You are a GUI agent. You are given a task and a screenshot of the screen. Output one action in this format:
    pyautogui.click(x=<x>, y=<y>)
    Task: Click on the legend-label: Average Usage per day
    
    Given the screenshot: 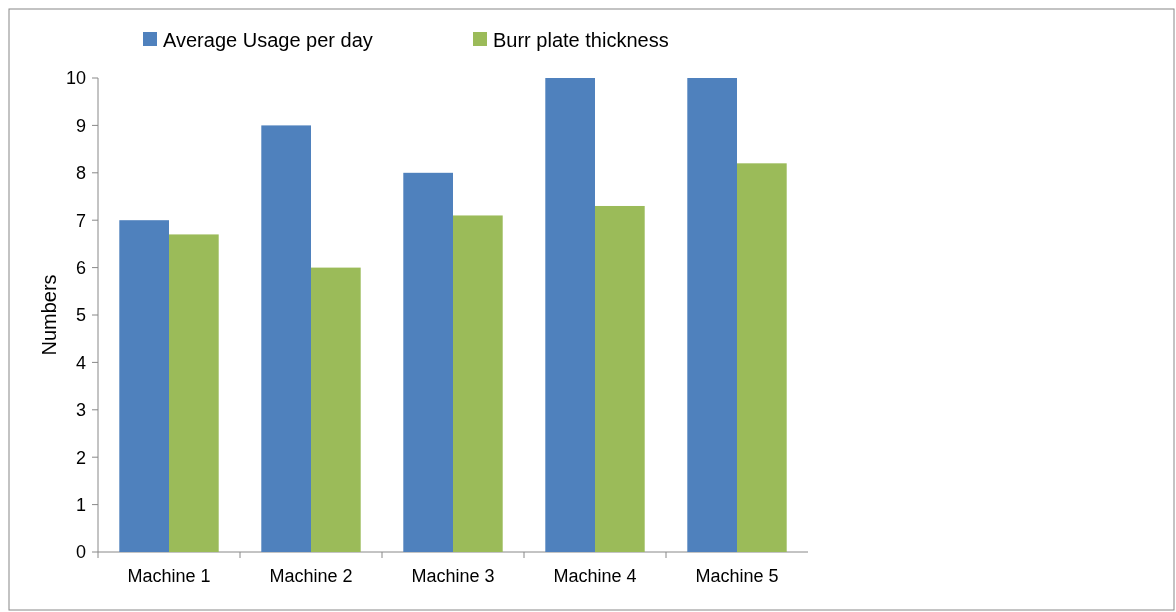 What is the action you would take?
    pyautogui.click(x=268, y=40)
    